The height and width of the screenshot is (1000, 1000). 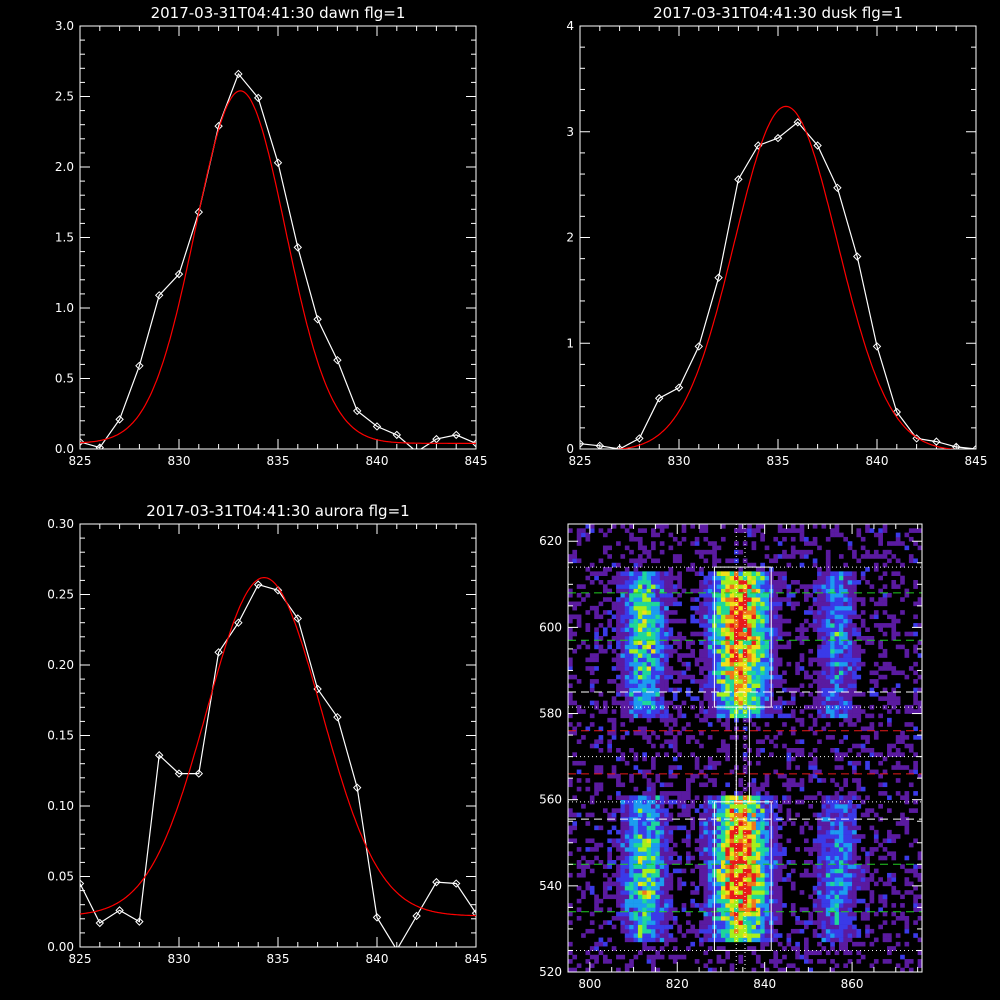 I want to click on y-tick-label: 520, so click(x=550, y=972).